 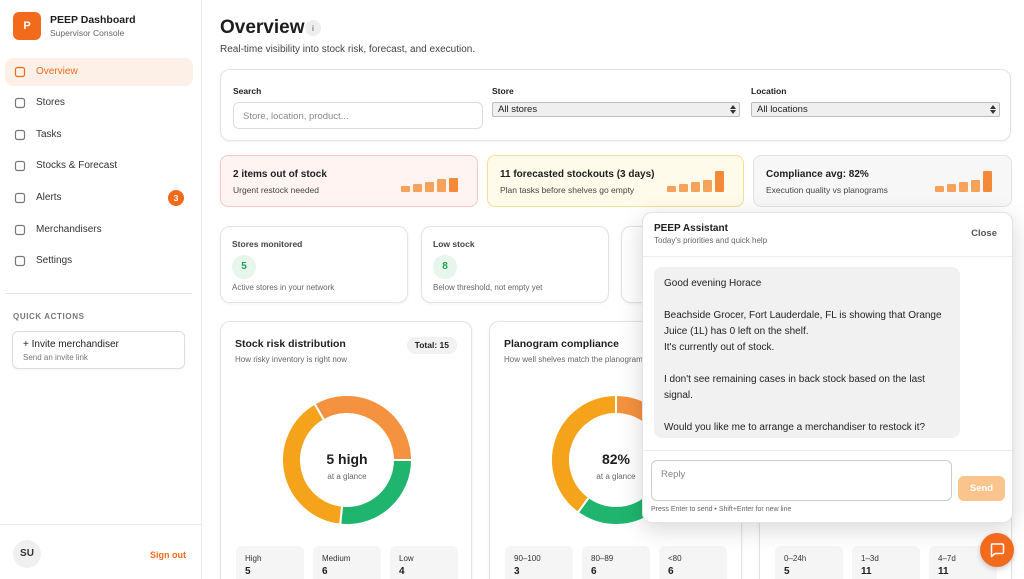 I want to click on chart-title: Planogram compliance, so click(x=561, y=344).